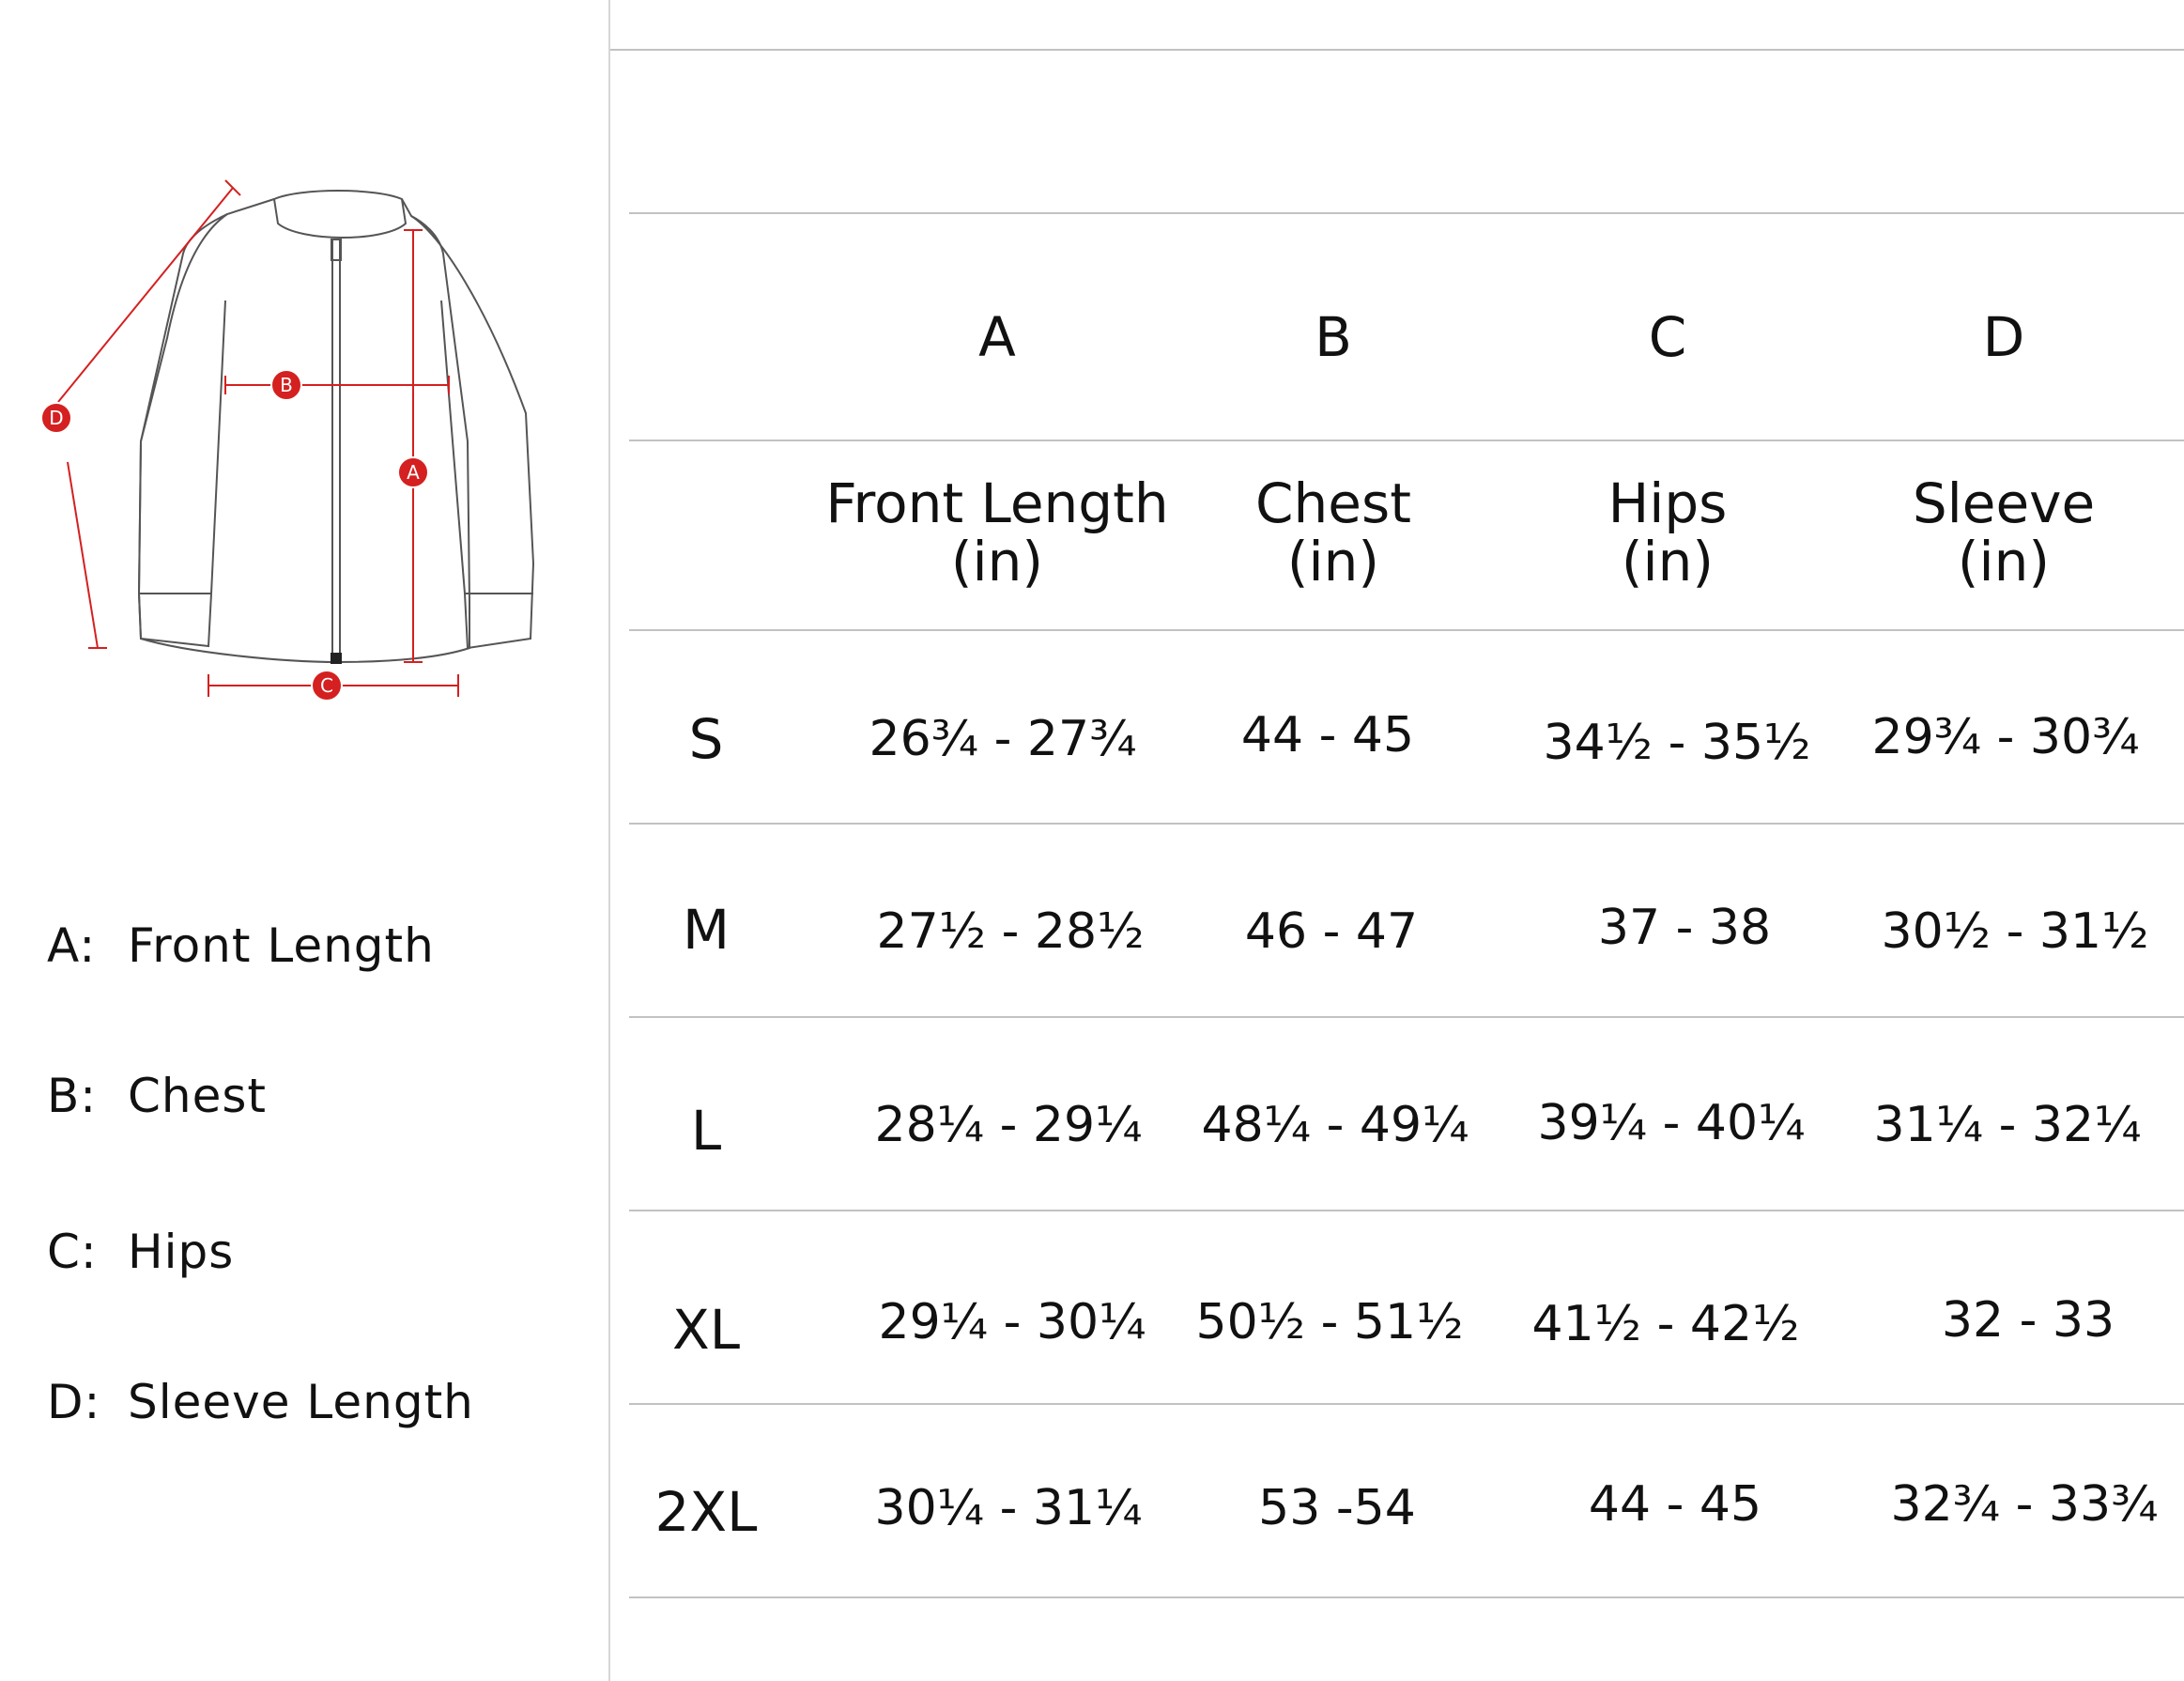 This screenshot has height=1681, width=2184. What do you see at coordinates (72, 945) in the screenshot?
I see `legend-key: A:` at bounding box center [72, 945].